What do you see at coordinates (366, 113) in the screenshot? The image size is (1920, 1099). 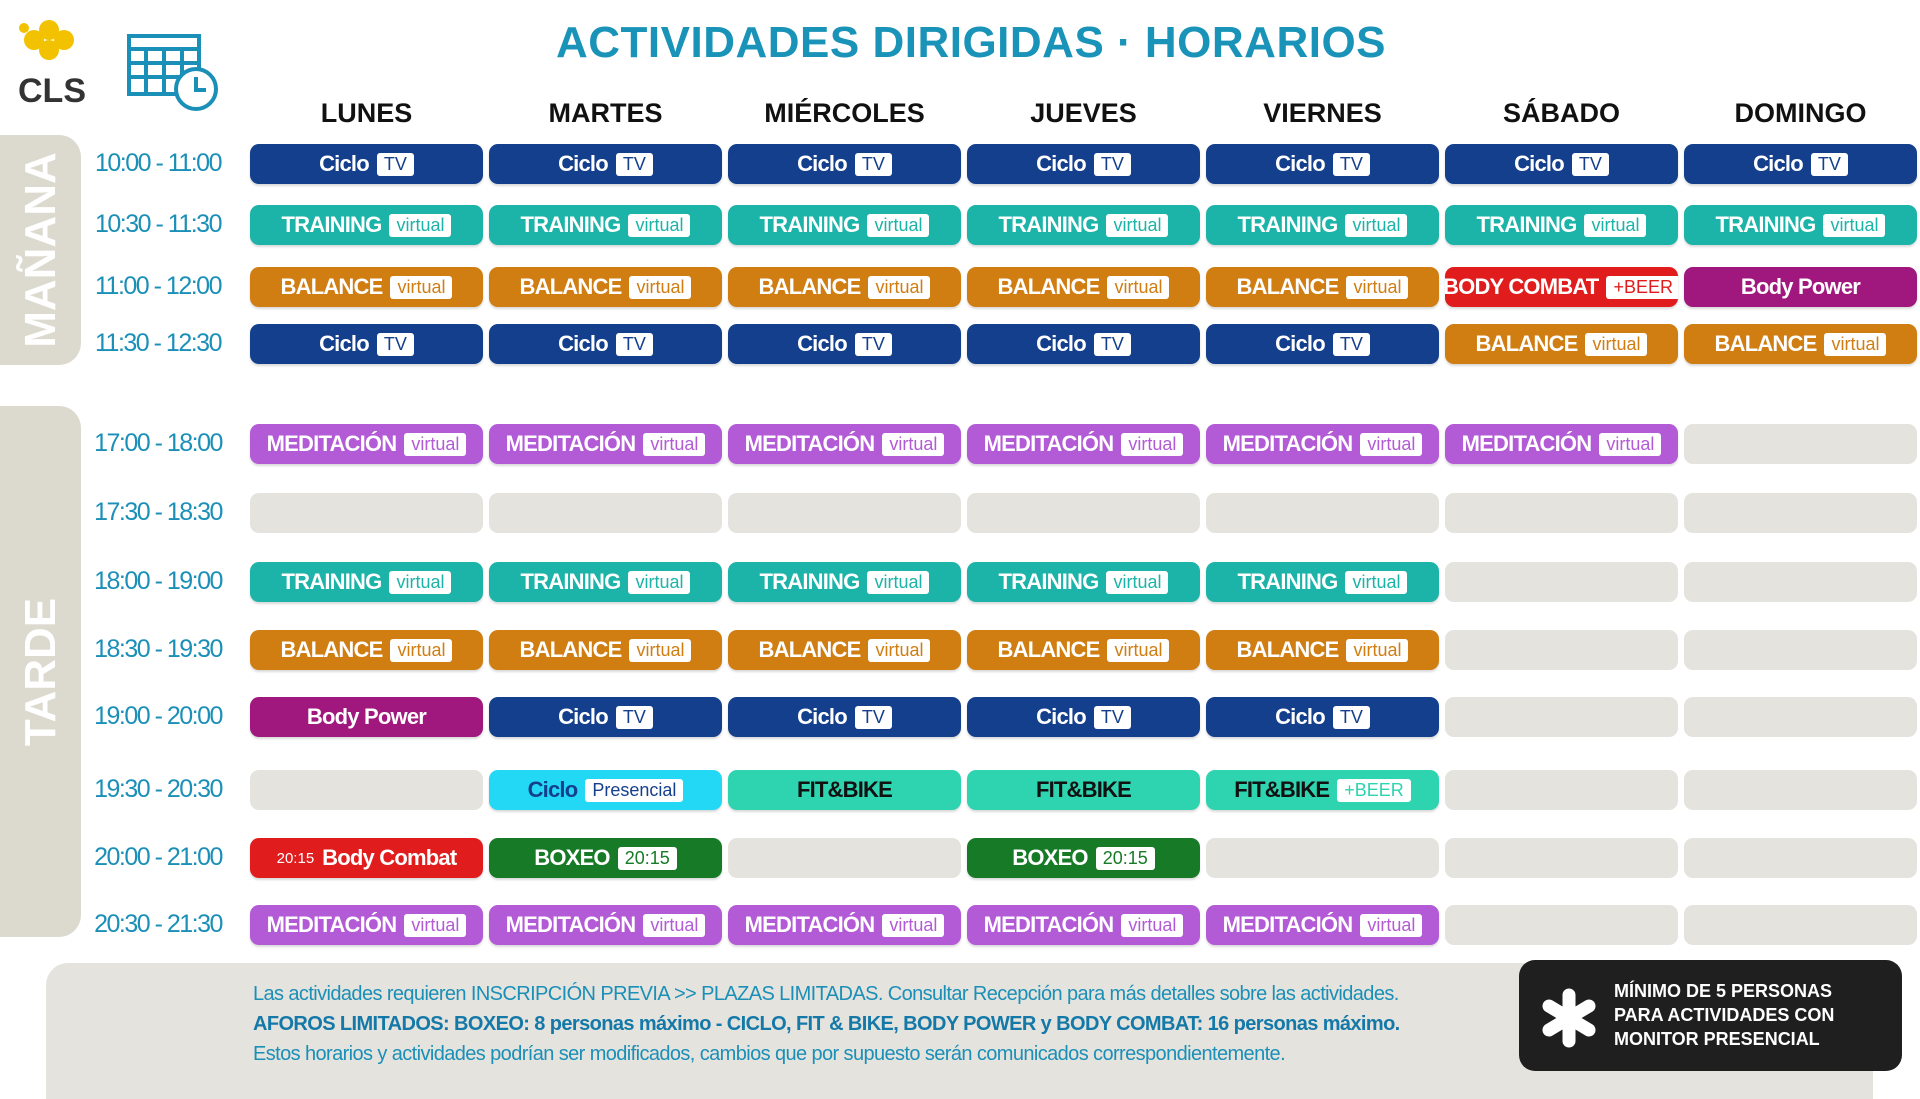 I see `day-header: LUNES` at bounding box center [366, 113].